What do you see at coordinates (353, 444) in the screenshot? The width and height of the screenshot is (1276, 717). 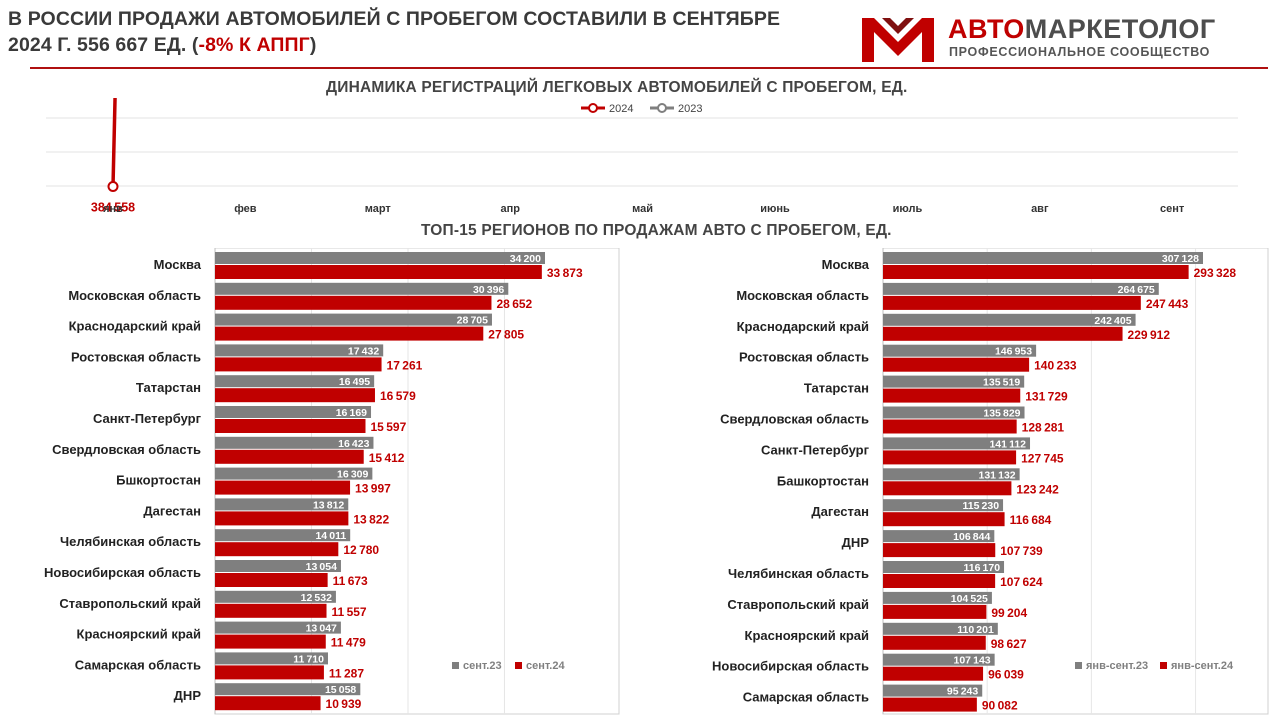 I see `bar-value-label-сент.23: 16 423` at bounding box center [353, 444].